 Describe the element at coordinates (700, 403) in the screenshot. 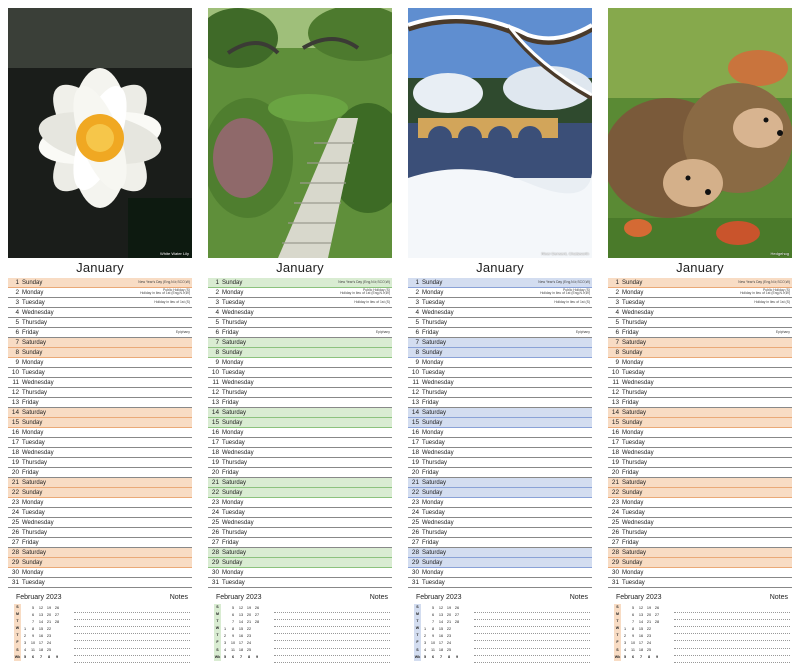

I see `day-row: 13 Friday` at that location.